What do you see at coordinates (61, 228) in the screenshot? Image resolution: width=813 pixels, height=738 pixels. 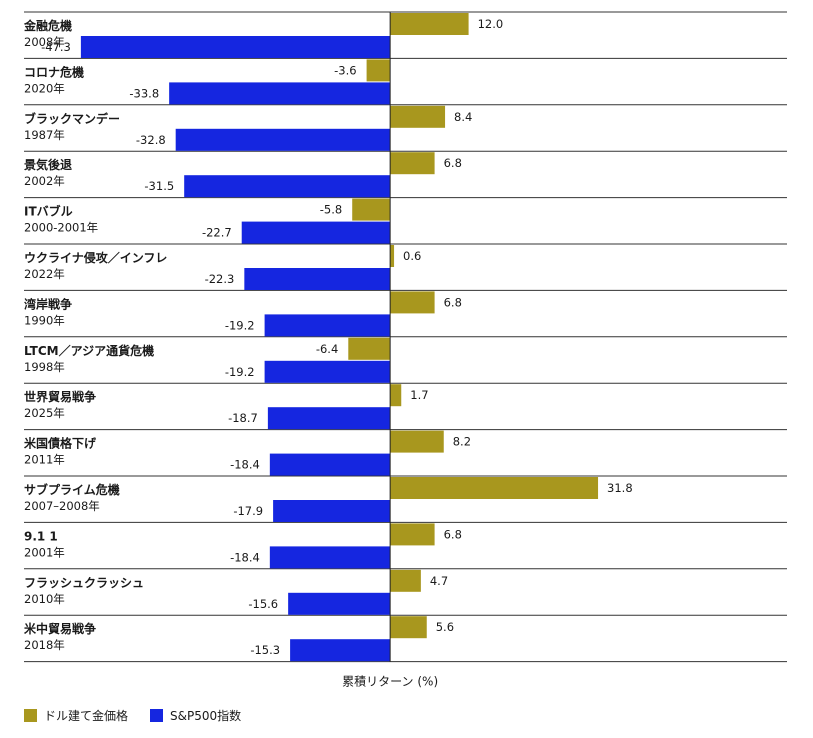 I see `category-period: 2000-2001年` at bounding box center [61, 228].